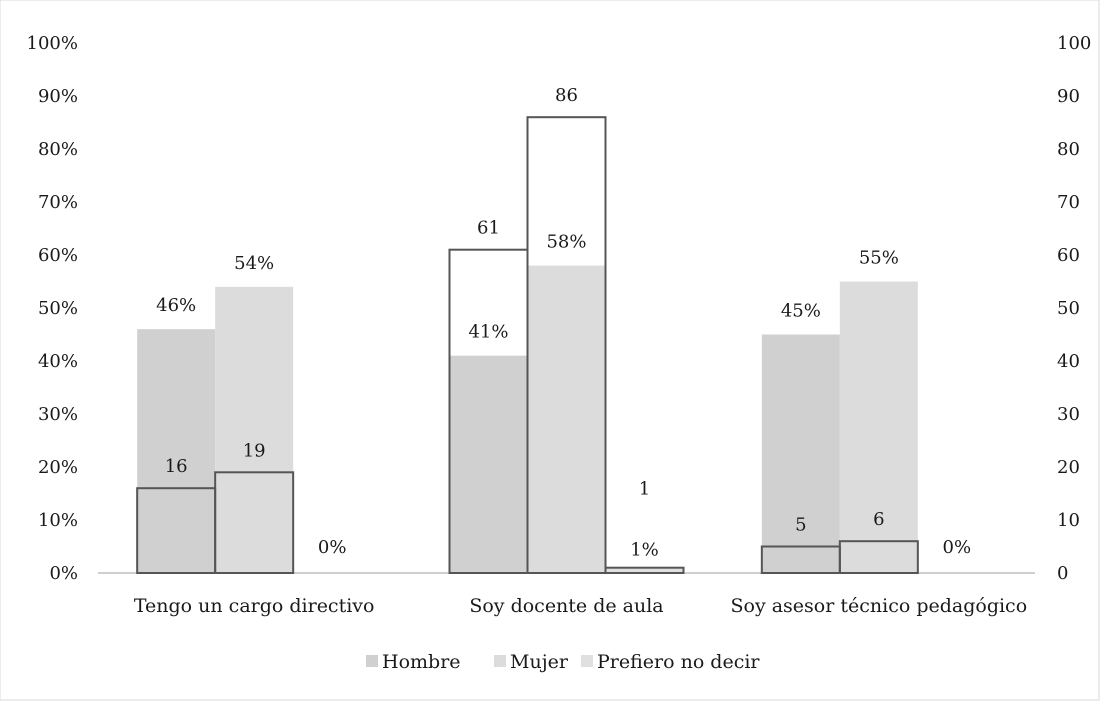 This screenshot has width=1100, height=706. Describe the element at coordinates (801, 311) in the screenshot. I see `pct-data-label: 45%` at that location.